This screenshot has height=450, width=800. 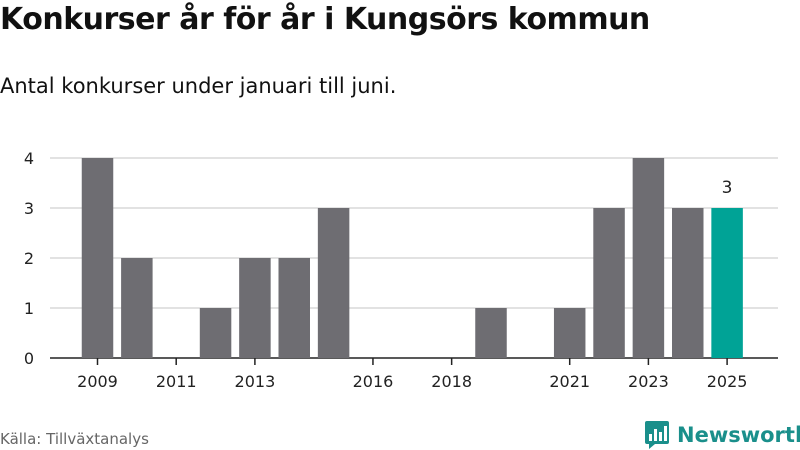 I want to click on x-tick-label-2023: 2023, so click(x=648, y=381).